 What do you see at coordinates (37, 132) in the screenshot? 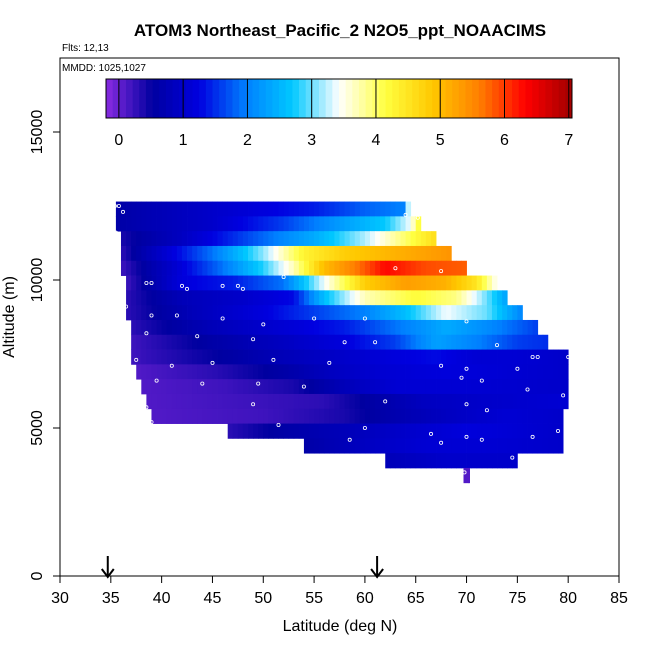
I see `y-tick-label: 15000` at bounding box center [37, 132].